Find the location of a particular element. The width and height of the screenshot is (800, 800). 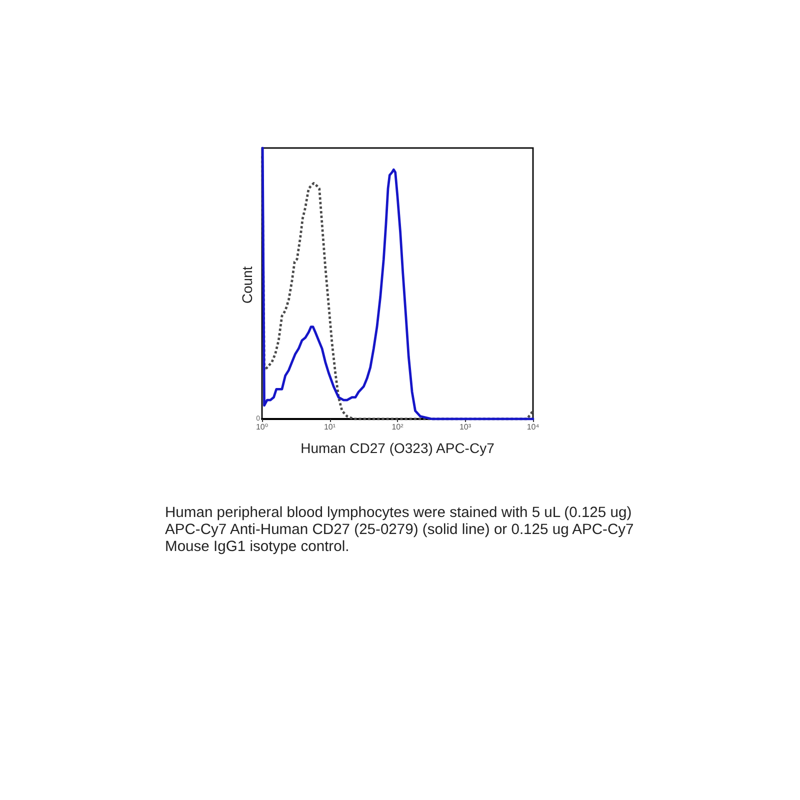

x-axis-title: Human CD27 (O323) APC-Cy7 is located at coordinates (397, 448).